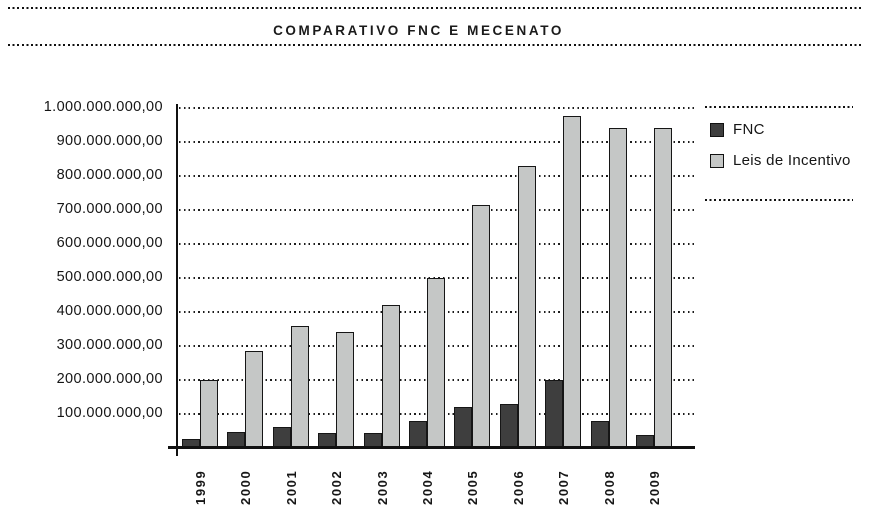 The width and height of the screenshot is (871, 522). I want to click on bar-leis-de-incentivo-2000, so click(254, 399).